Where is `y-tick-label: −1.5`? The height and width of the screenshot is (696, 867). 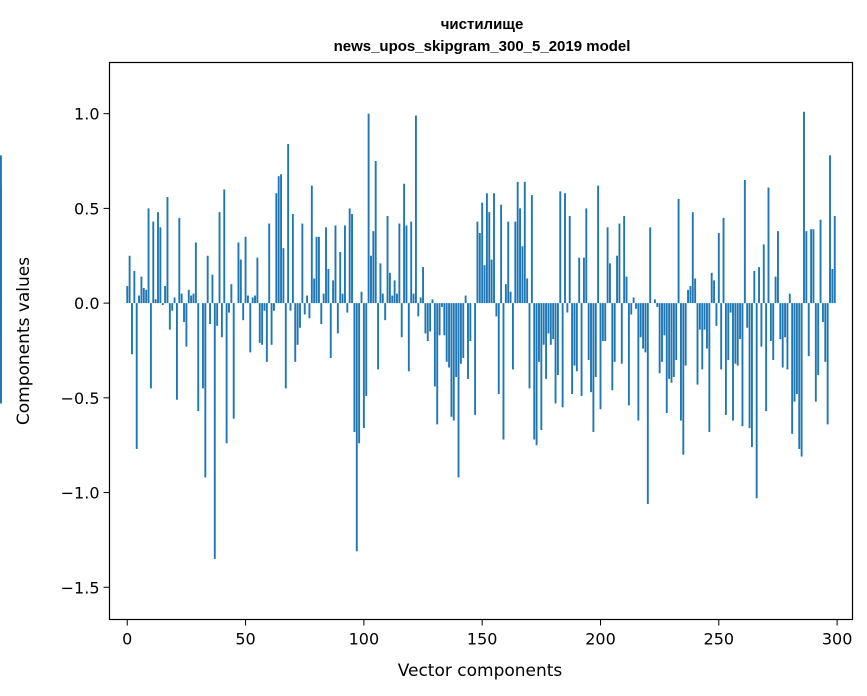 y-tick-label: −1.5 is located at coordinates (80, 587).